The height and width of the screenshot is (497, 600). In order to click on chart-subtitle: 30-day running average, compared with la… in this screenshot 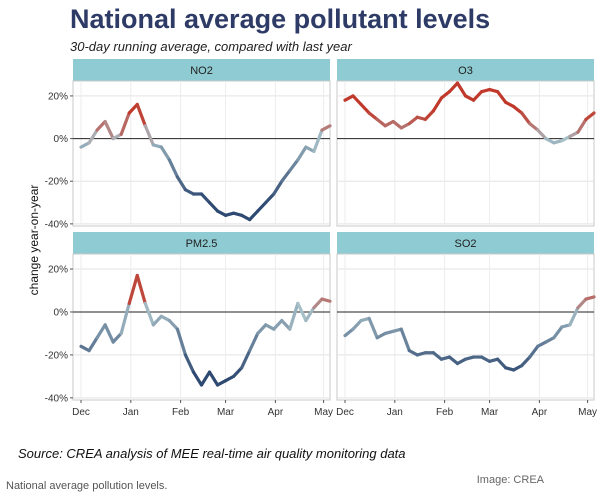, I will do `click(211, 46)`.